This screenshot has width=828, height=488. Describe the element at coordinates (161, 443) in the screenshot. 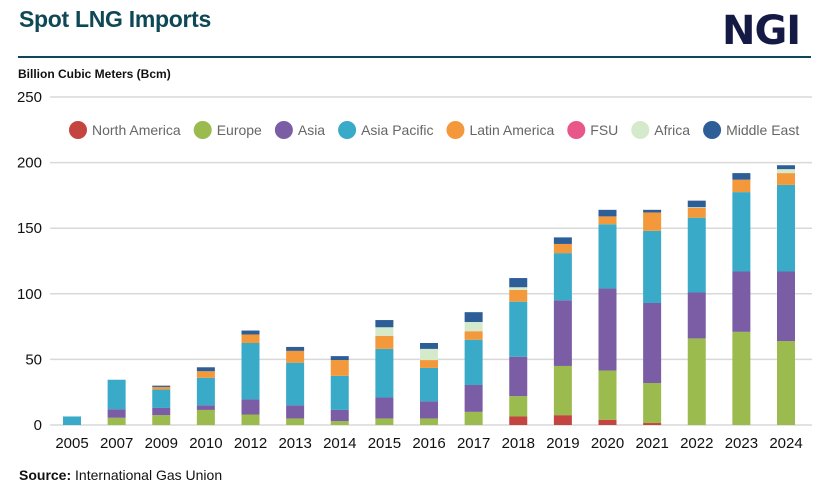

I see `x-tick-label: 2009` at that location.